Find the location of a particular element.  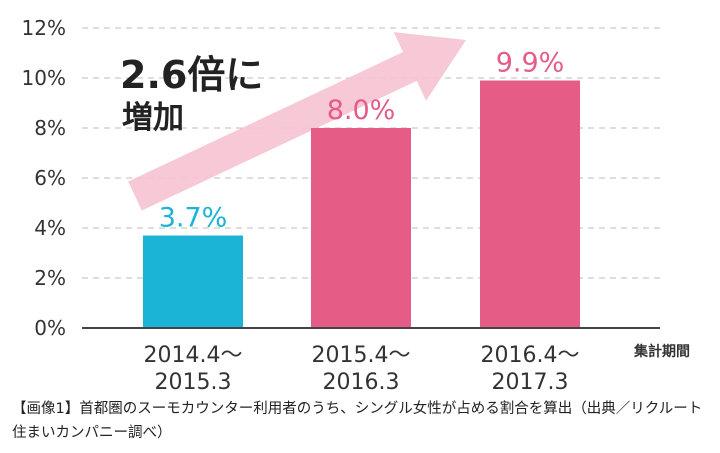

y-tick-label: 12% is located at coordinates (44, 28).